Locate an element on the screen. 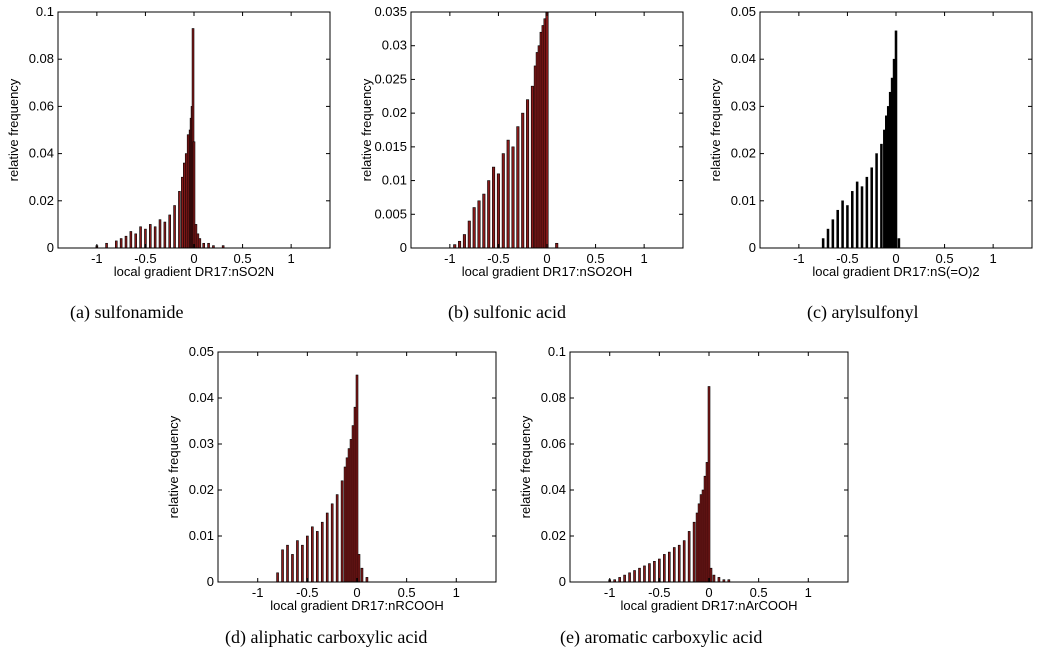 The image size is (1042, 656). caption-b: (b) sulfonic acid is located at coordinates (507, 312).